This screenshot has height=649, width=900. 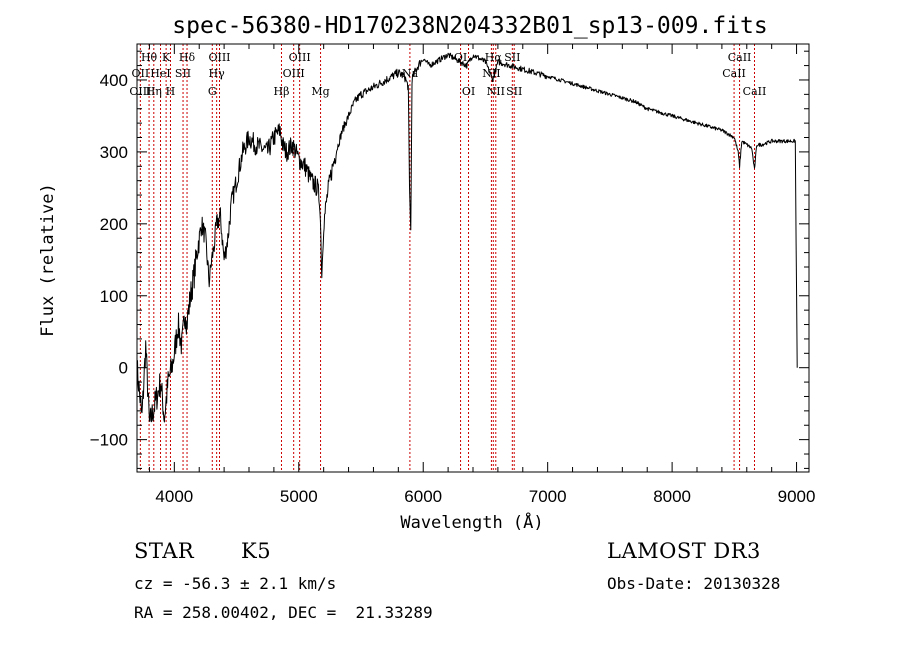 What do you see at coordinates (256, 551) in the screenshot?
I see `object-subclass: K5` at bounding box center [256, 551].